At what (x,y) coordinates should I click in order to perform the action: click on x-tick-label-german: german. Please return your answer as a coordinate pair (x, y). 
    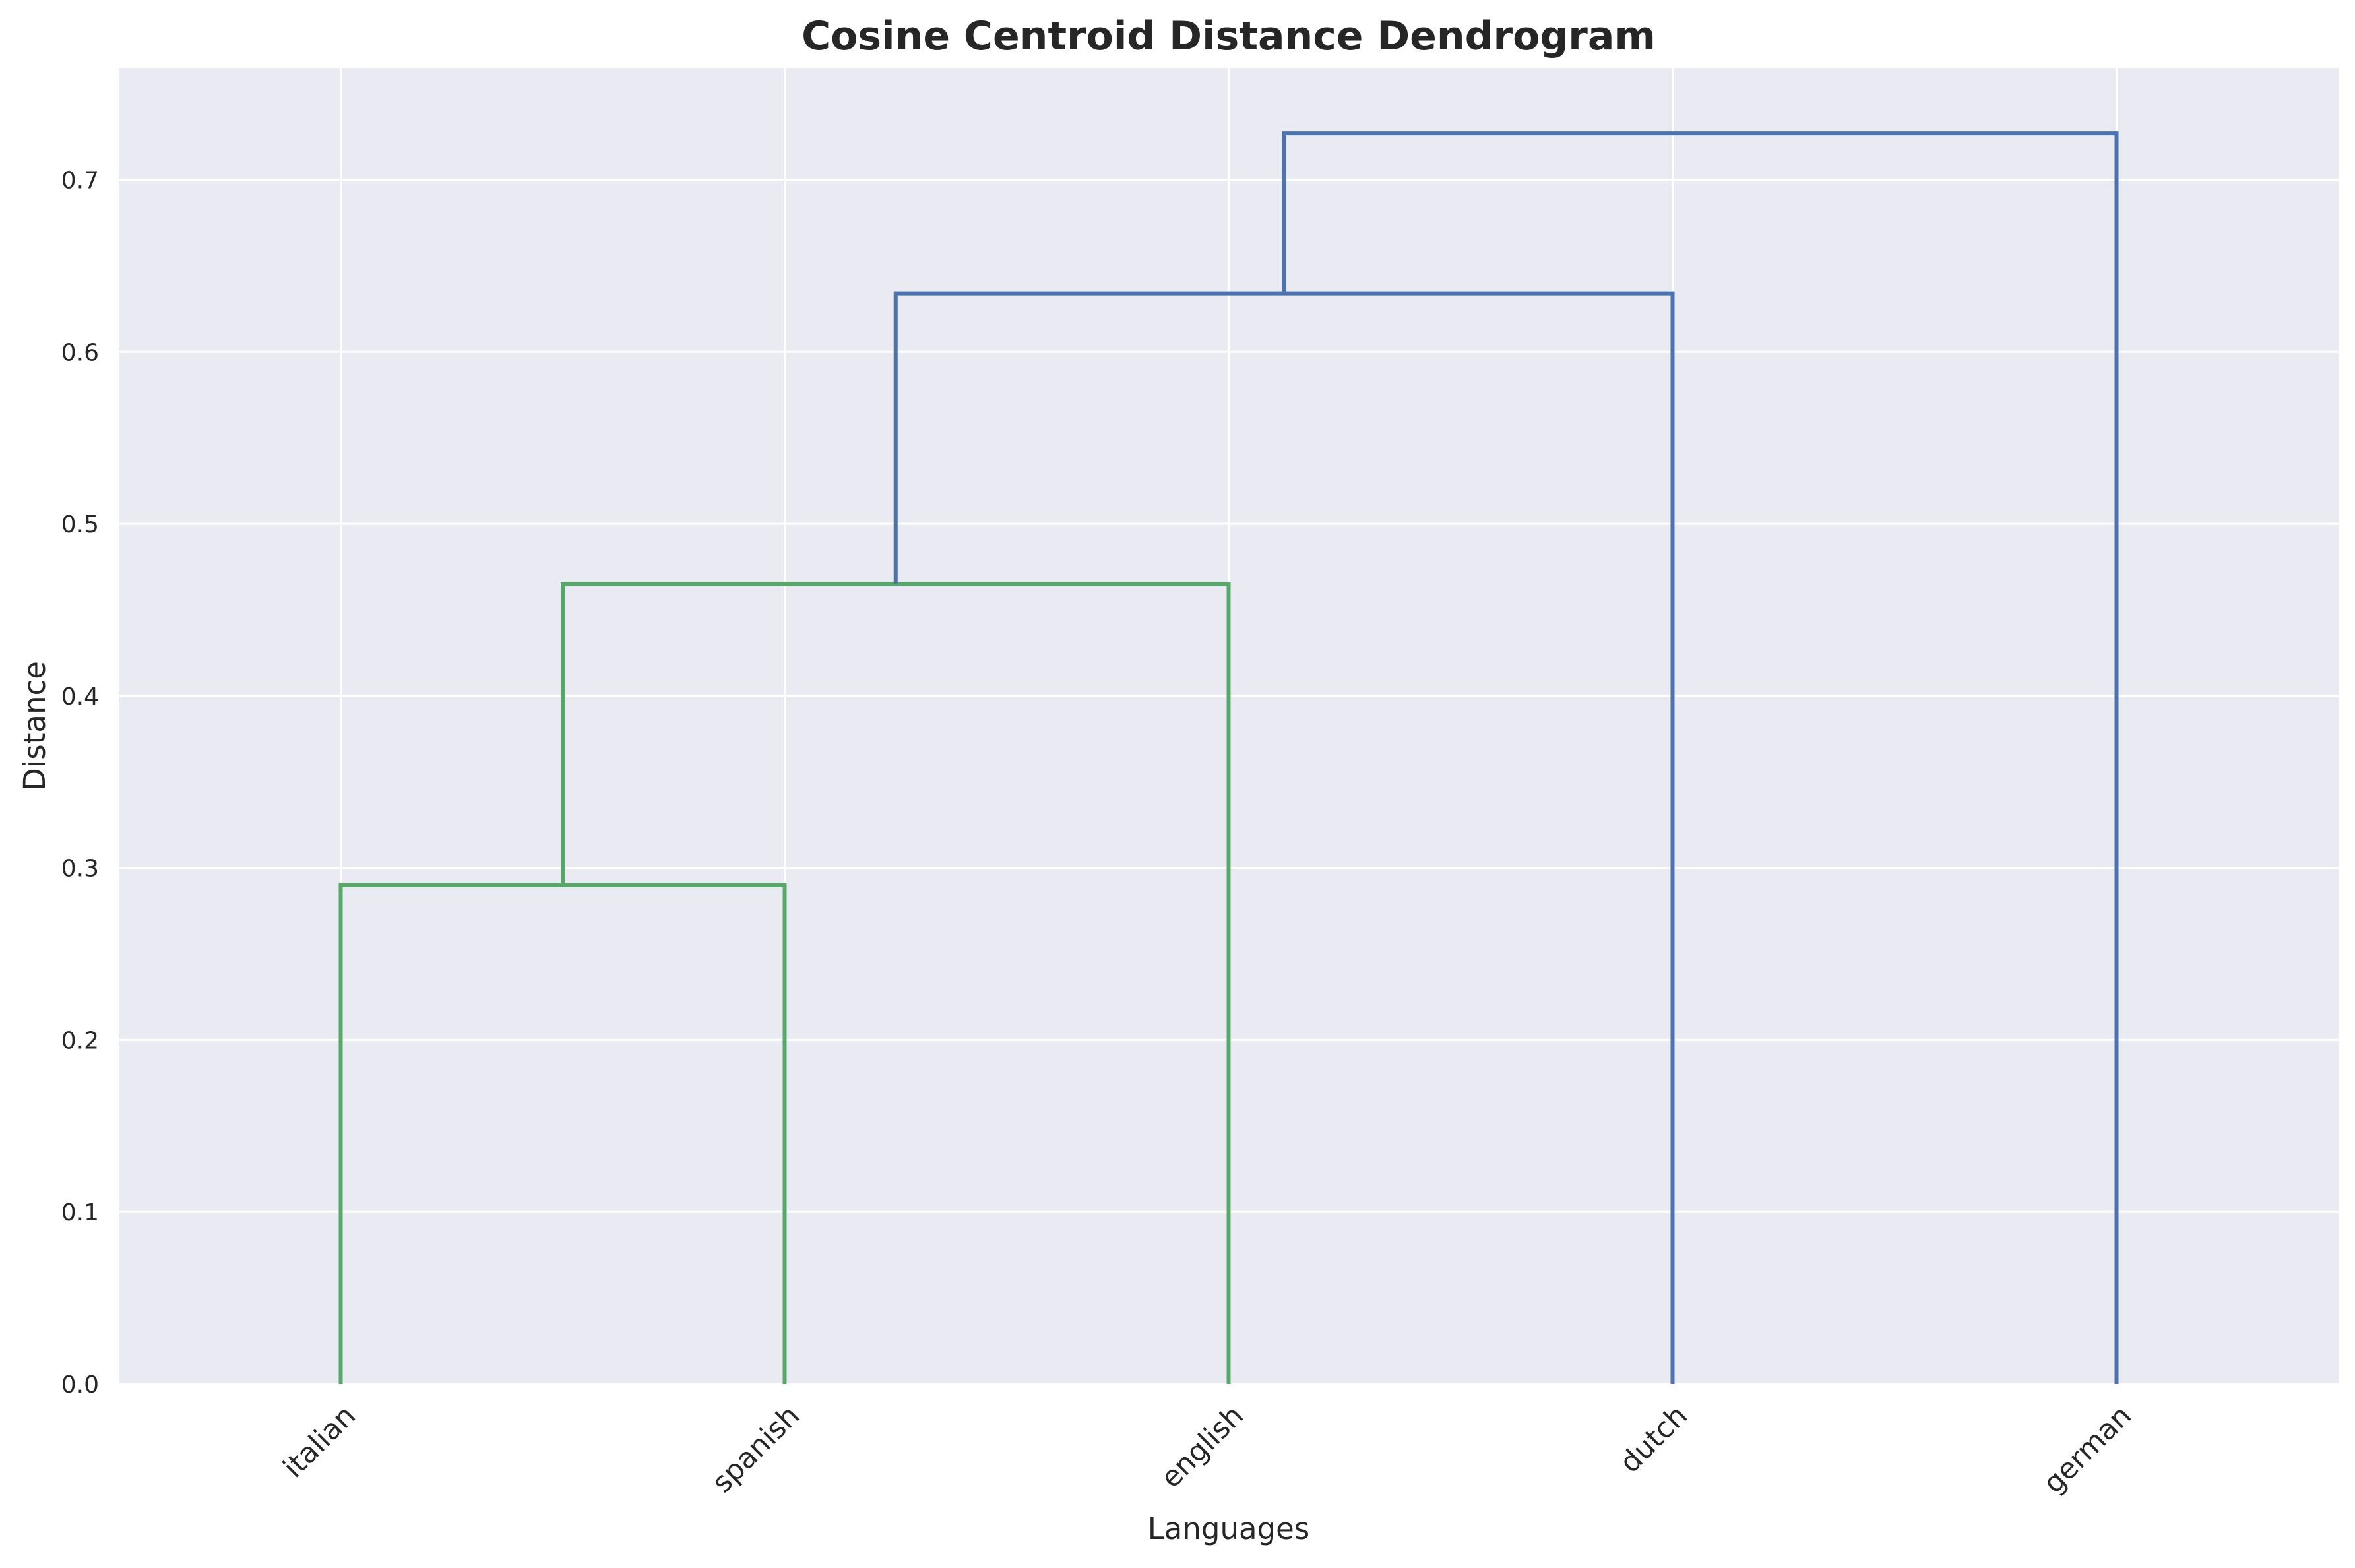
    Looking at the image, I should click on (2088, 1449).